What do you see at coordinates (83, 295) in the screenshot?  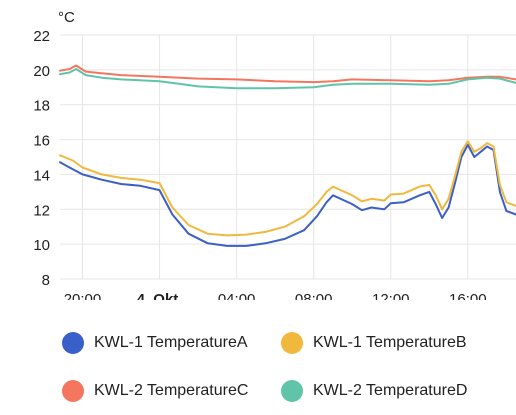 I see `x-tick-label-0: 20:00` at bounding box center [83, 295].